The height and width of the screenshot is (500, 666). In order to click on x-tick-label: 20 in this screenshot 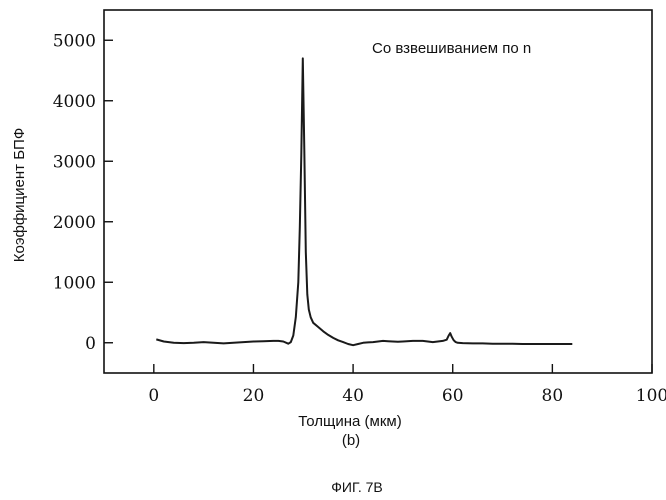, I will do `click(254, 396)`.